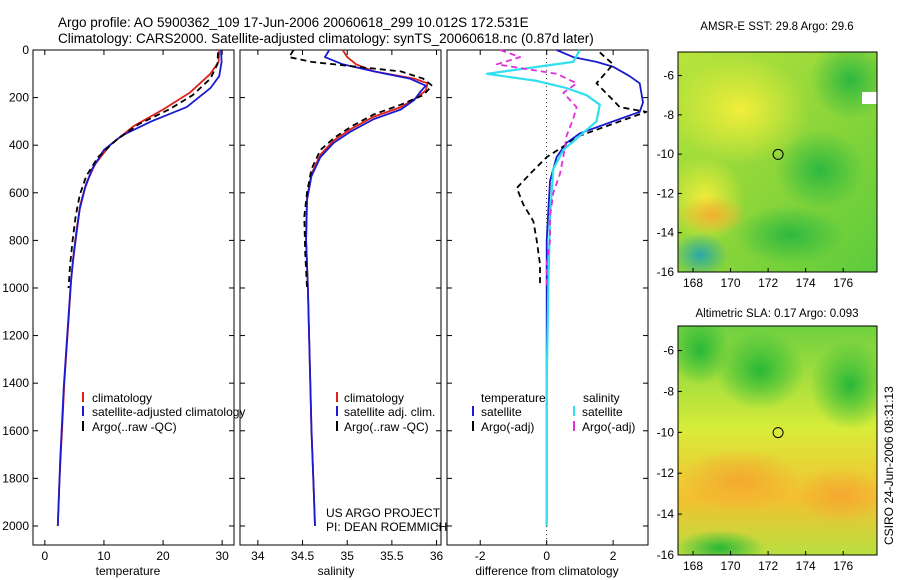 This screenshot has width=900, height=580. What do you see at coordinates (15, 478) in the screenshot?
I see `y-tick-label: 1800` at bounding box center [15, 478].